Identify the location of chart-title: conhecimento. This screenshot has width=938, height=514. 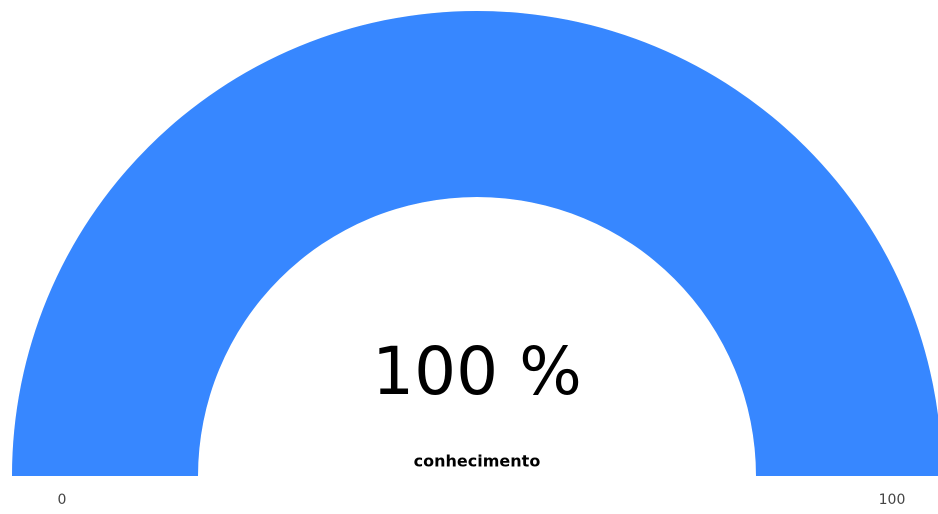
(477, 461).